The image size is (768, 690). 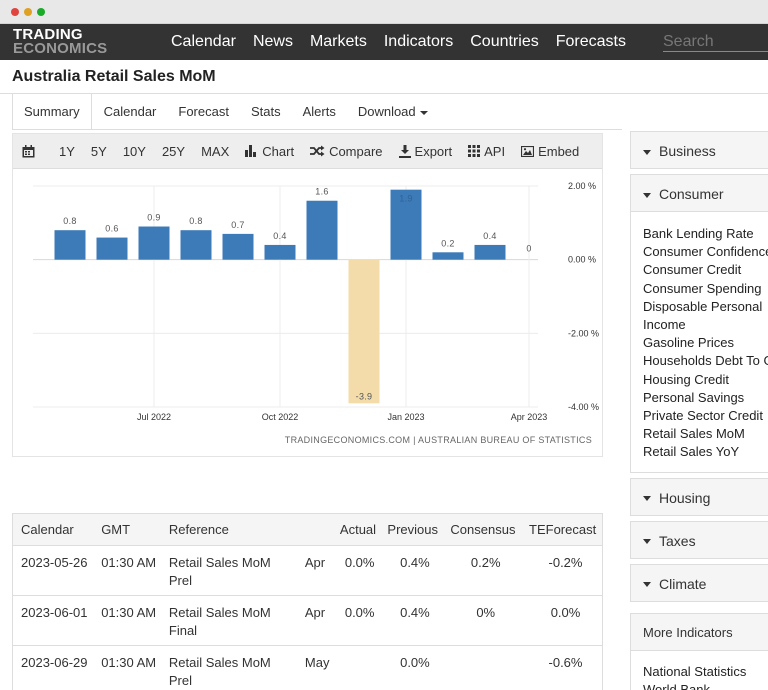 What do you see at coordinates (694, 434) in the screenshot?
I see `sidebar-indicator-link: Retail Sales MoM` at bounding box center [694, 434].